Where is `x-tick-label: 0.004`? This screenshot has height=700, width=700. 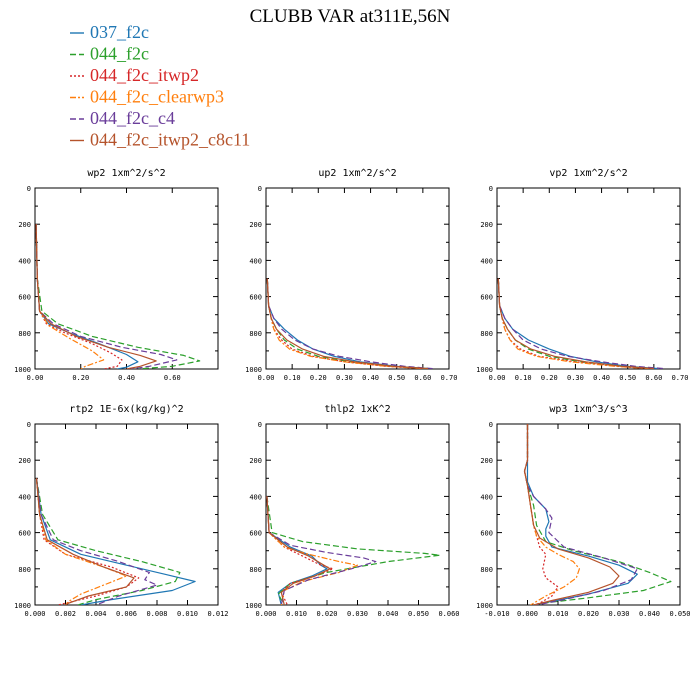
x-tick-label: 0.004 is located at coordinates (95, 614).